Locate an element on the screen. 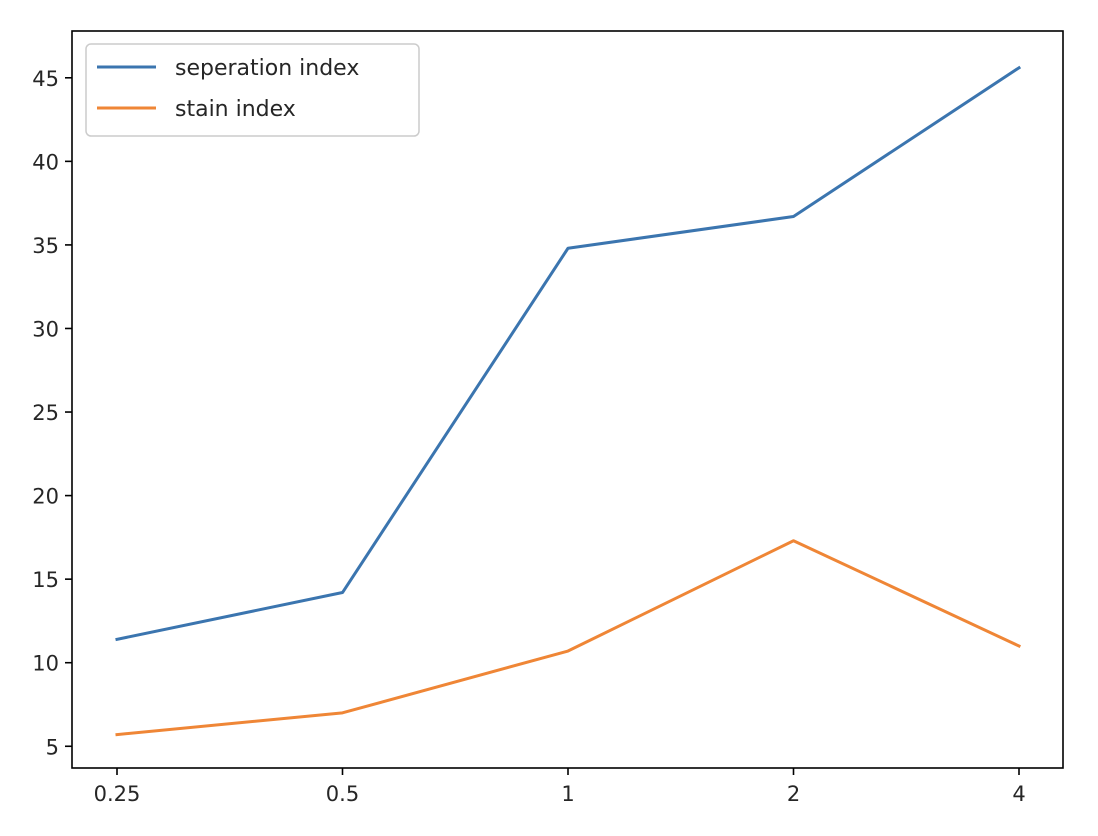 The image size is (1098, 836). y-tick-label: 35 is located at coordinates (45, 246).